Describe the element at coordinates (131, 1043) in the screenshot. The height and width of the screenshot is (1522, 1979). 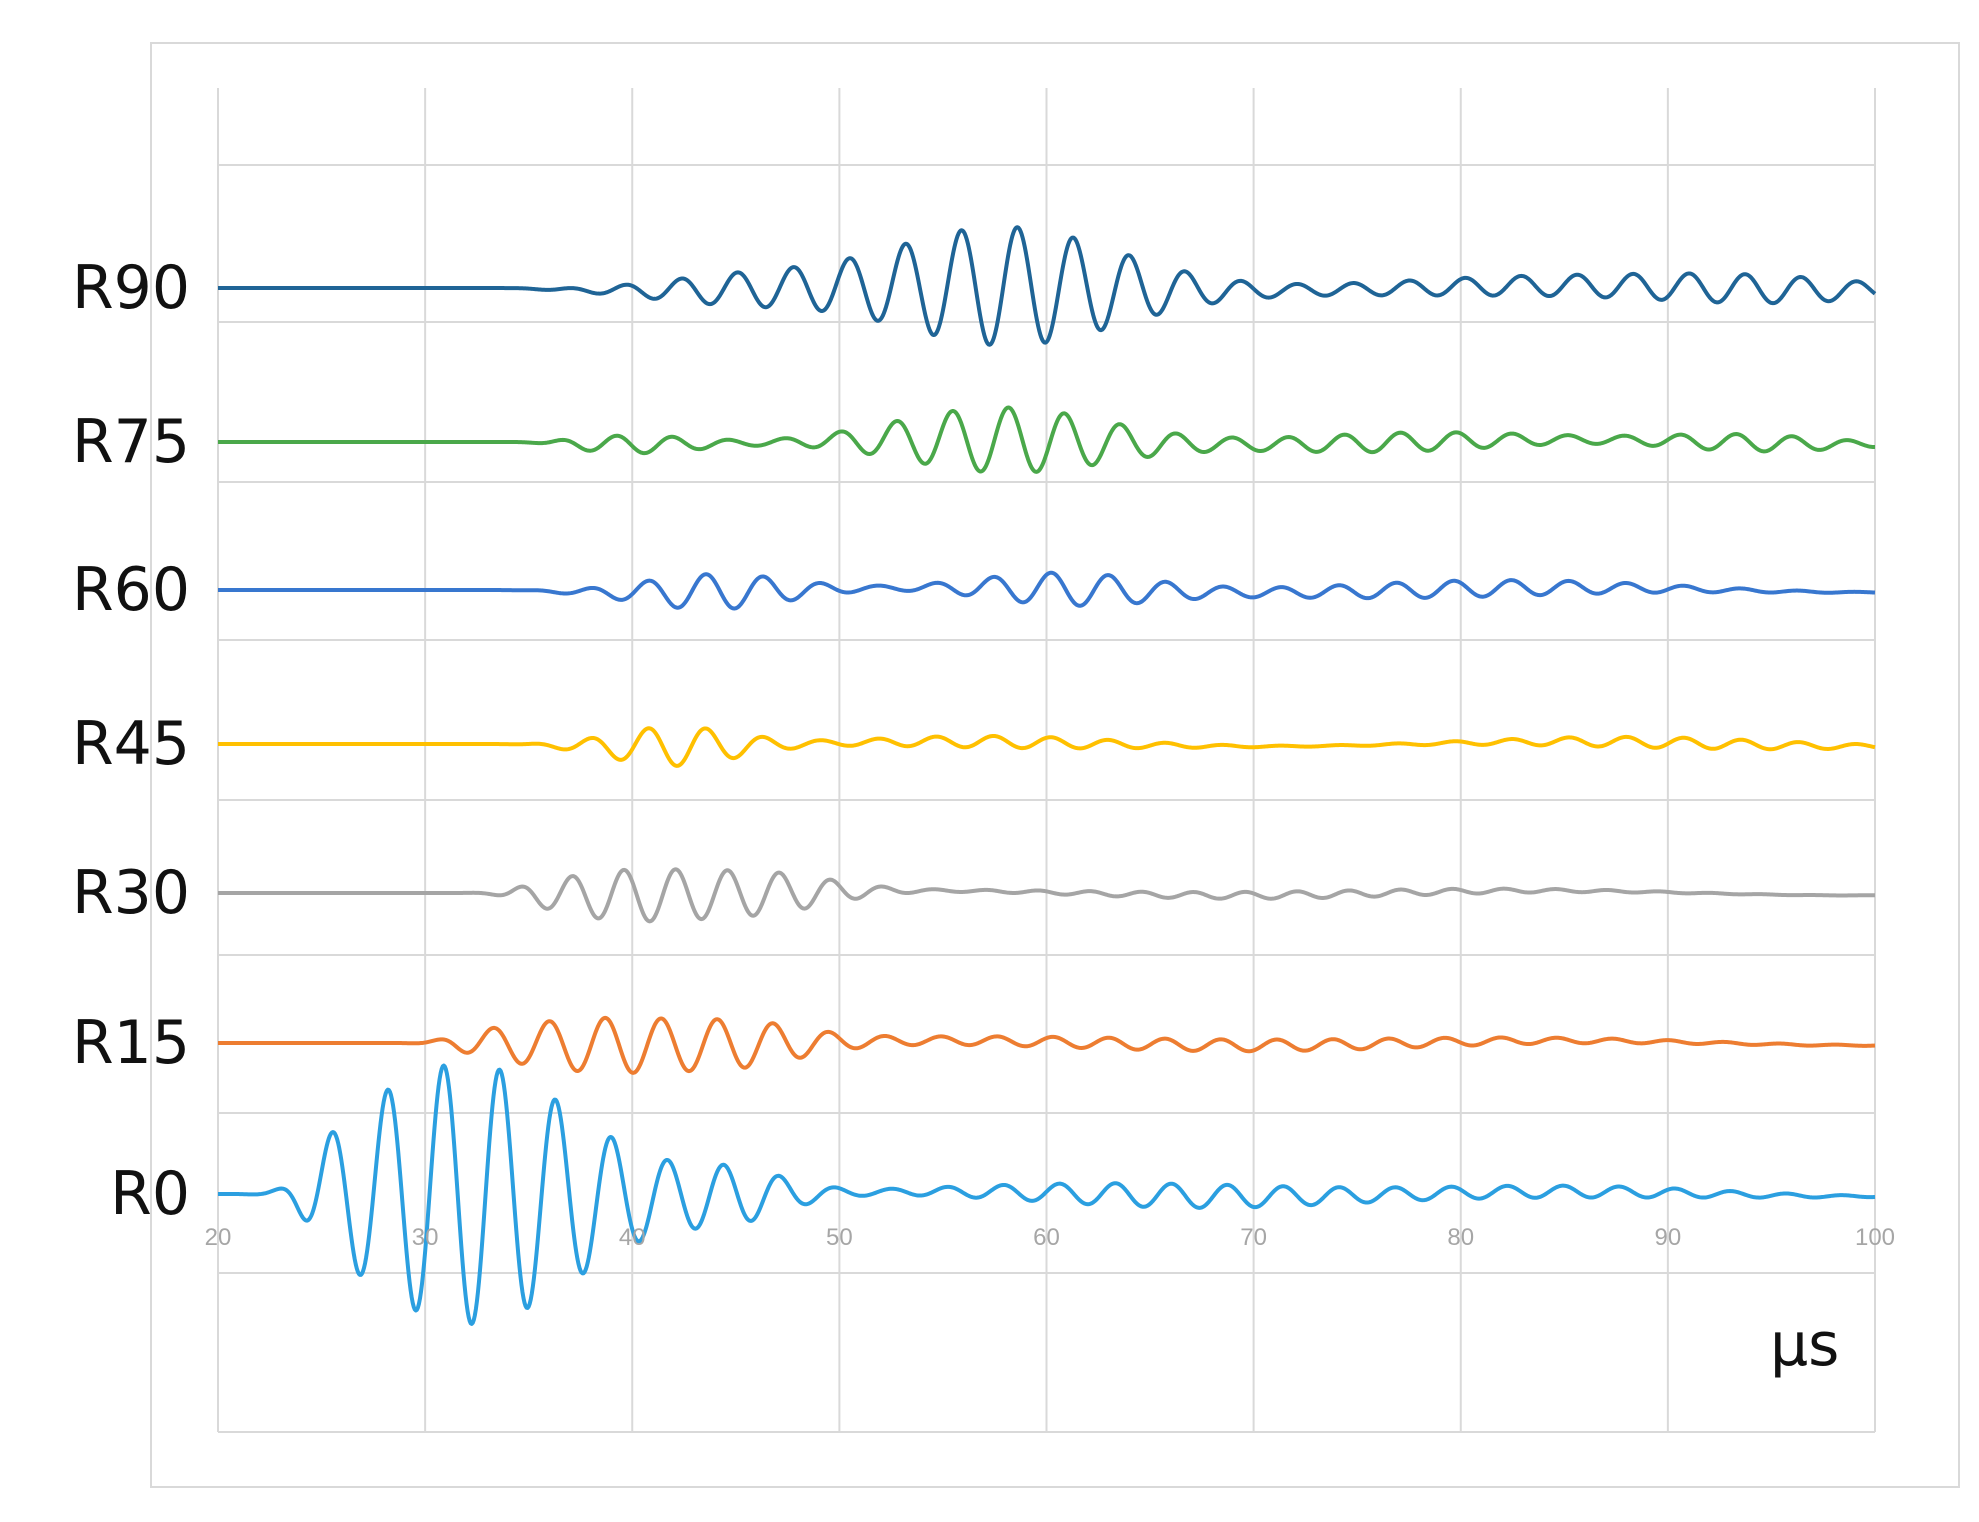
I see `series-label-r15: R15` at that location.